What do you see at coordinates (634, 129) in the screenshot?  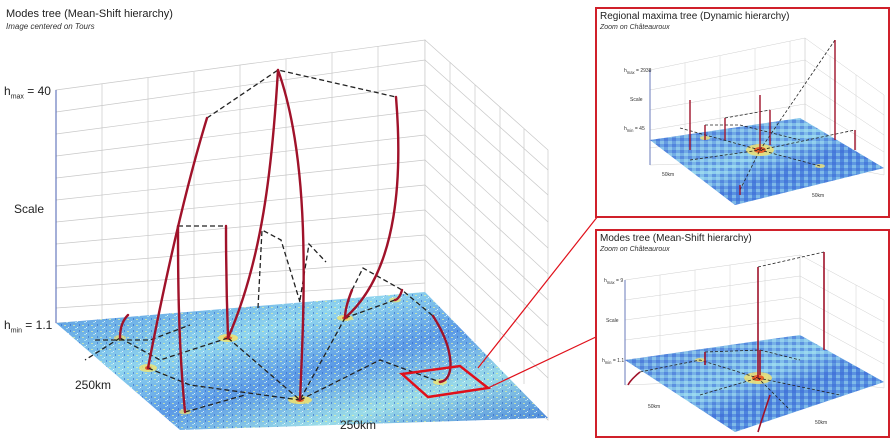 I see `inset-top-hmin-label: hmin = 45` at bounding box center [634, 129].